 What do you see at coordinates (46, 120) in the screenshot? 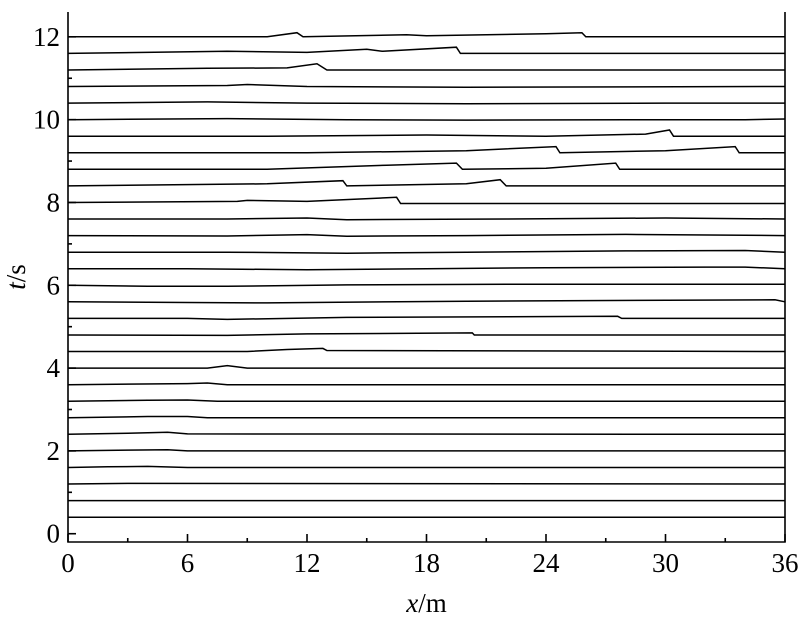
I see `y-tick-label: 10` at bounding box center [46, 120].